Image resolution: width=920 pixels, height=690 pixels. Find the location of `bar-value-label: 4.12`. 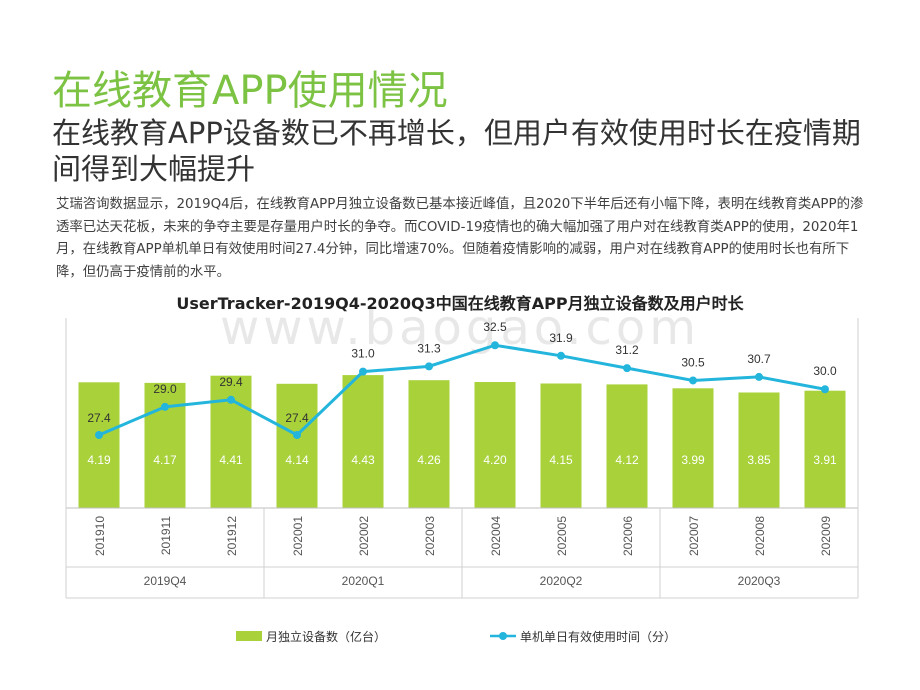

bar-value-label: 4.12 is located at coordinates (627, 460).